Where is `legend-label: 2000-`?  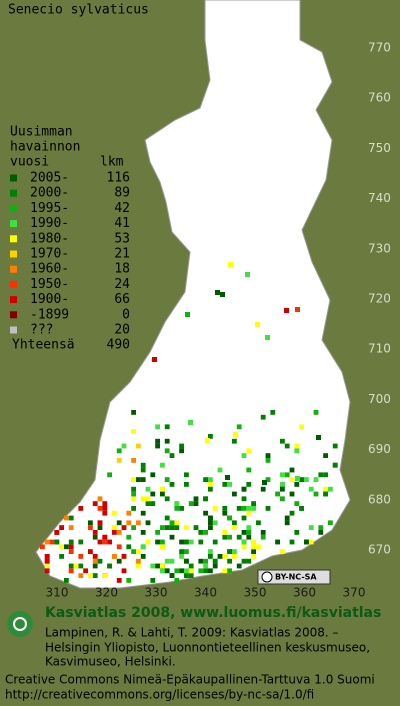
legend-label: 2000- is located at coordinates (49, 193).